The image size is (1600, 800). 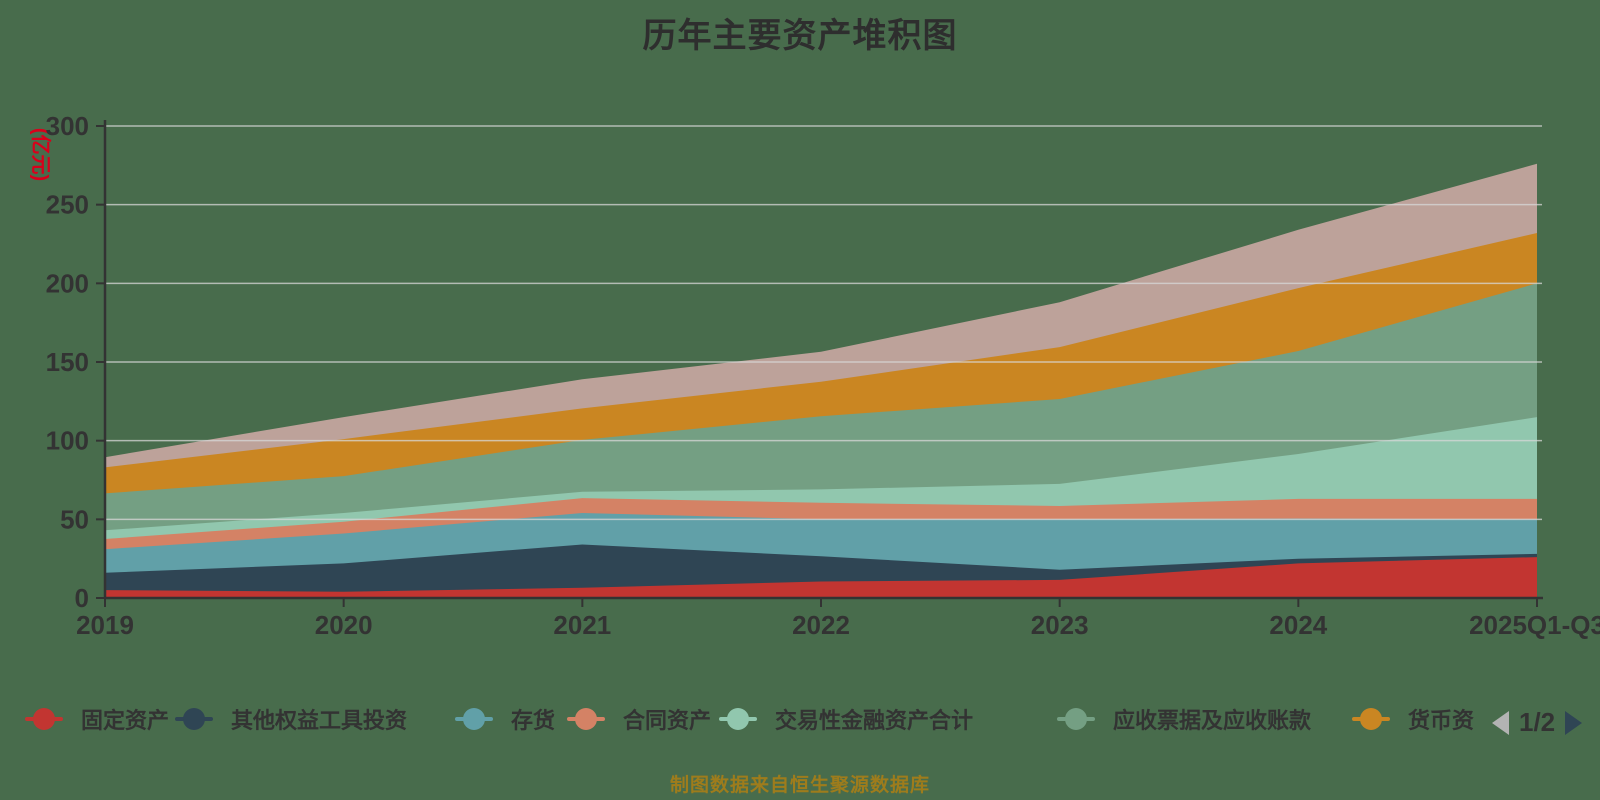 I want to click on legend-label: 其他权益工具投资, so click(x=319, y=720).